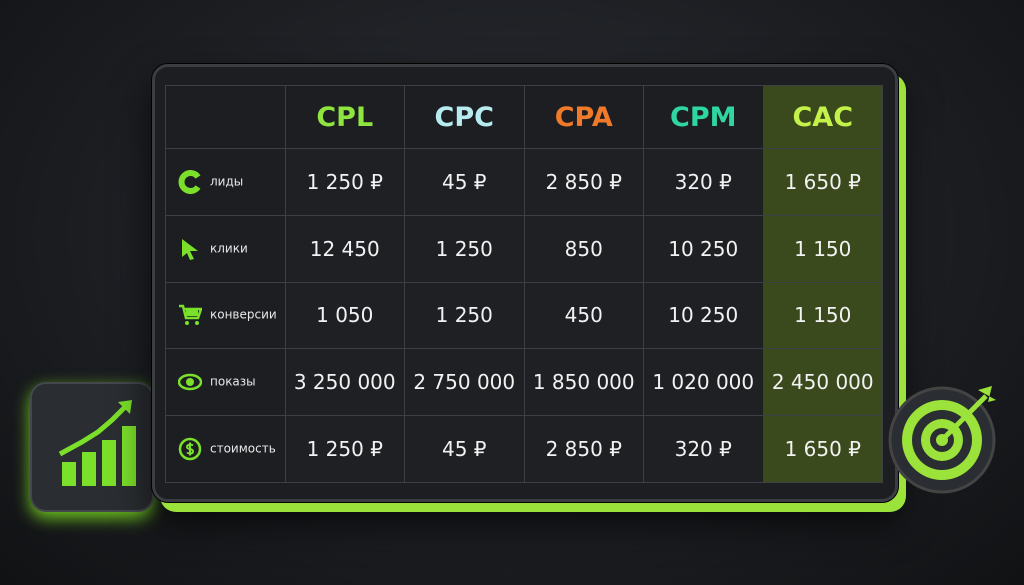 This screenshot has height=585, width=1024. I want to click on value-cell: 2 750 000, so click(464, 382).